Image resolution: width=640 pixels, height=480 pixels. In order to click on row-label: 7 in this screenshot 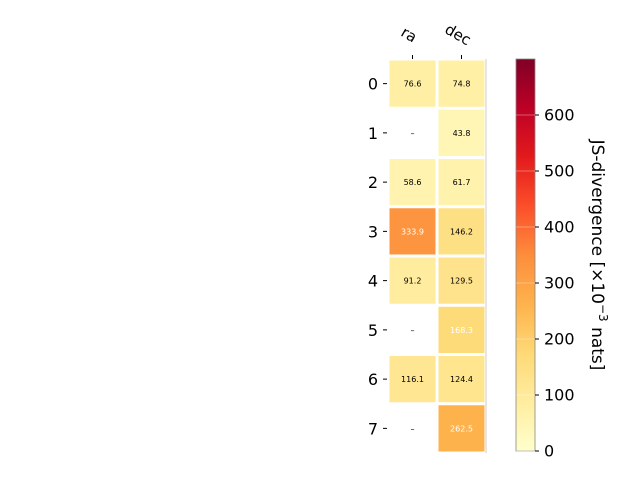, I will do `click(373, 428)`.